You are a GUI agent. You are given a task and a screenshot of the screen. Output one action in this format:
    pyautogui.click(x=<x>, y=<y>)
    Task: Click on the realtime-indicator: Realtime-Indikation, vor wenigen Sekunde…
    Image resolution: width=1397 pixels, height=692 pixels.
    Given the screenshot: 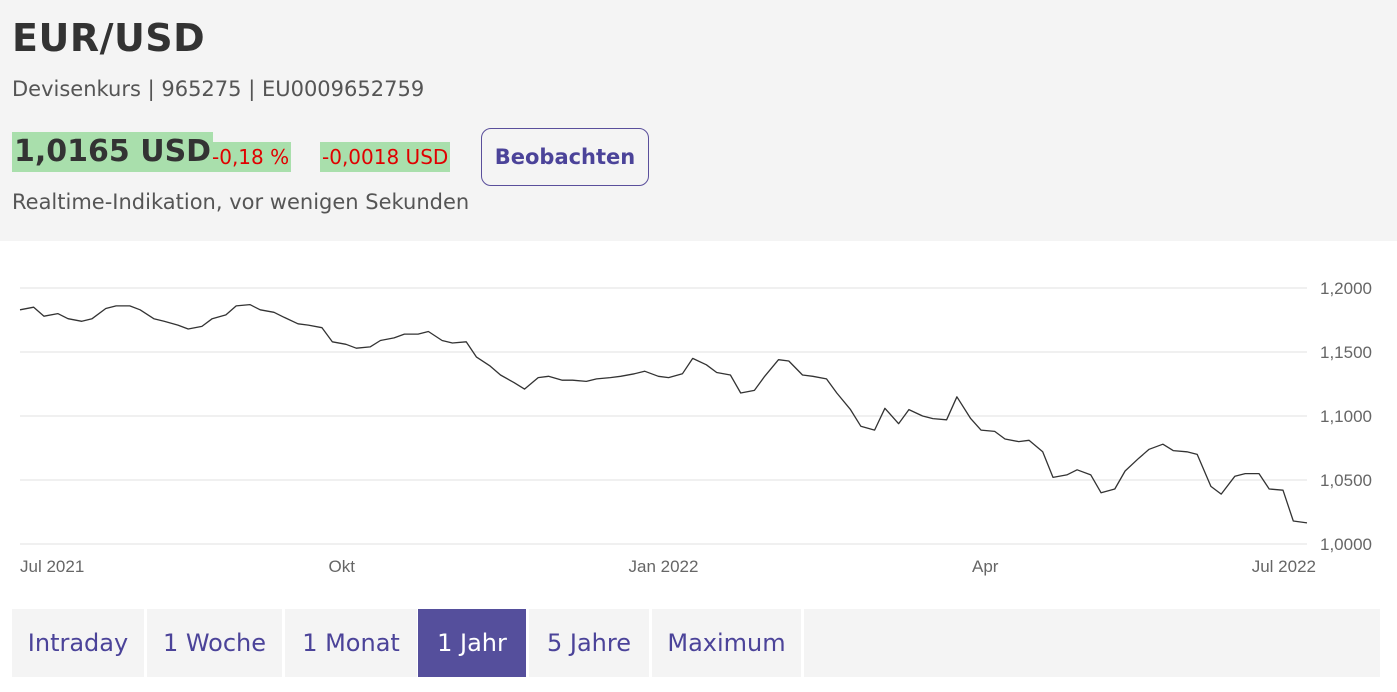 What is the action you would take?
    pyautogui.click(x=241, y=202)
    